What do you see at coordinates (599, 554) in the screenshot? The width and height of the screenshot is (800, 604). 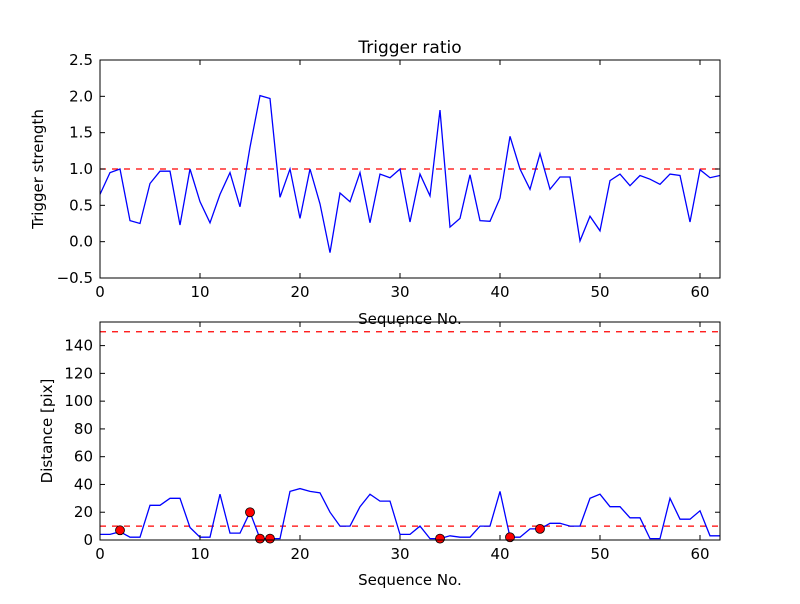 I see `bottom-x-tick-label: 50` at bounding box center [599, 554].